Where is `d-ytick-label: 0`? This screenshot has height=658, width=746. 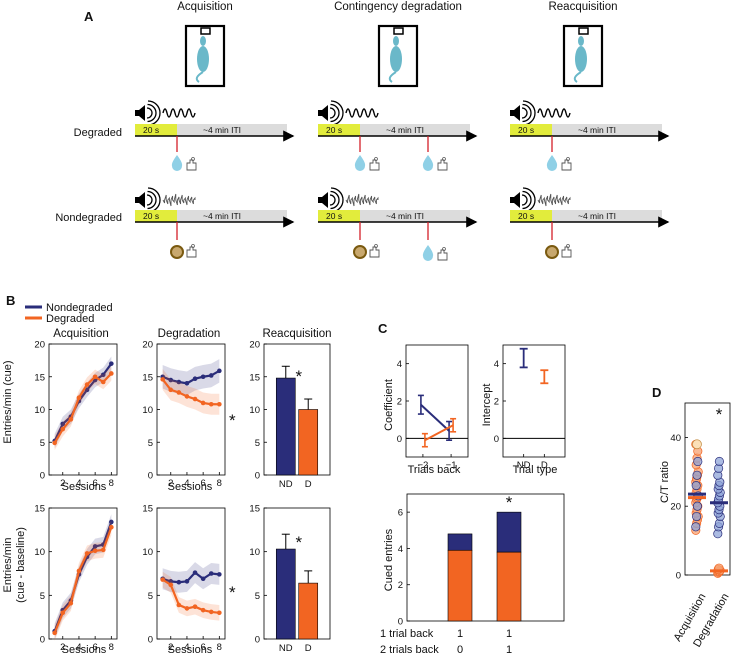
d-ytick-label: 0 is located at coordinates (678, 576).